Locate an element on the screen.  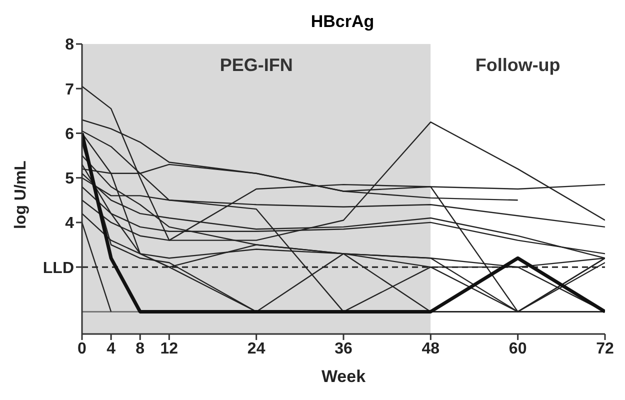
chart-title: HBcrAg is located at coordinates (343, 22).